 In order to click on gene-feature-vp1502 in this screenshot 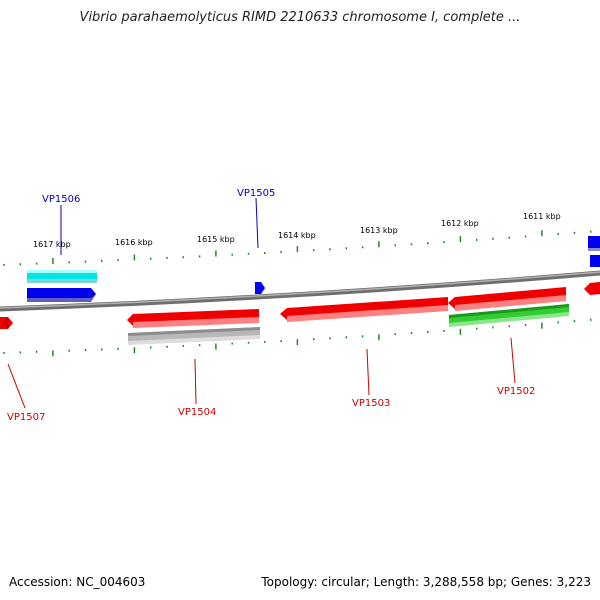, I will do `click(507, 299)`.